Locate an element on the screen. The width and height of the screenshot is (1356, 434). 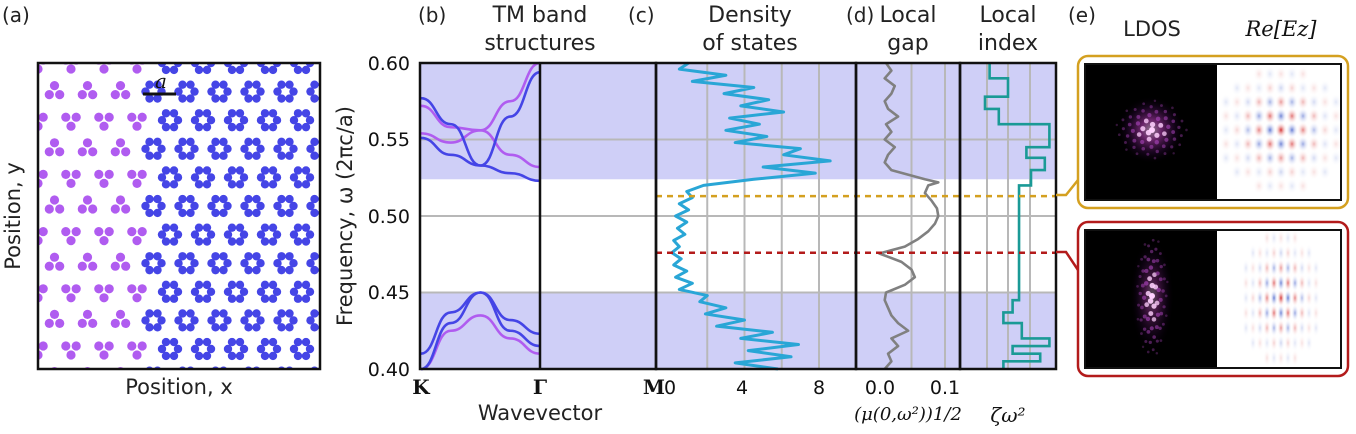
dos-tick-4: 4 is located at coordinates (742, 388).